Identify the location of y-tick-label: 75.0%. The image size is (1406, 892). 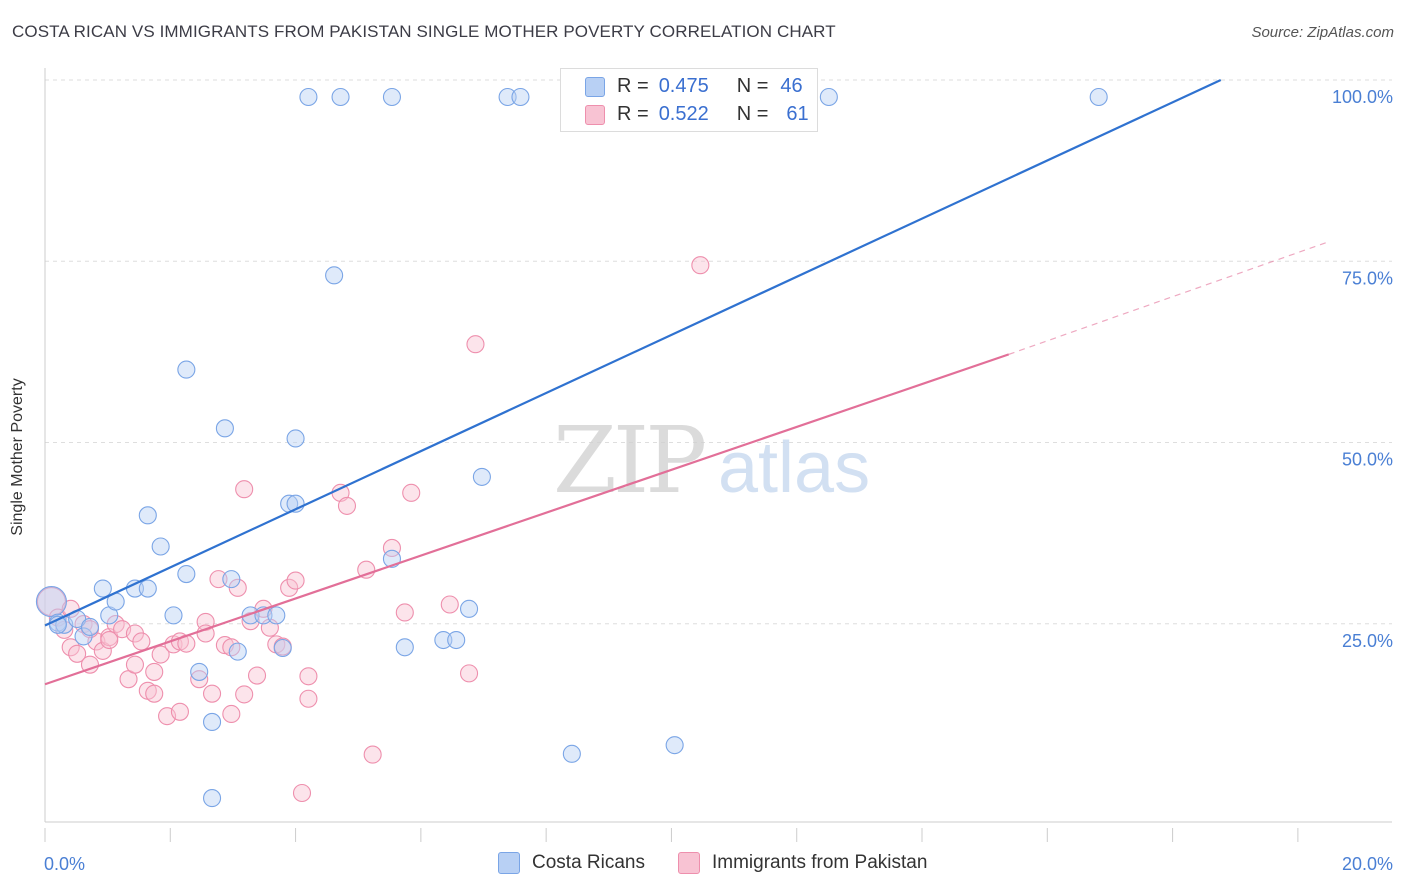
(1367, 278).